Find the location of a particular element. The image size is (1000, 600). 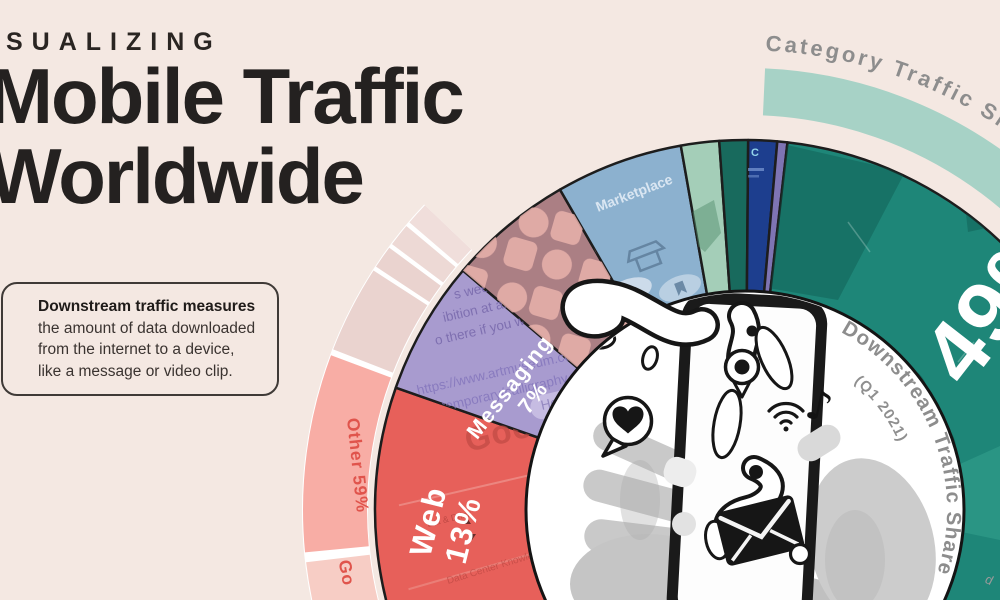

doodle-worm1-fill is located at coordinates (640, 313).